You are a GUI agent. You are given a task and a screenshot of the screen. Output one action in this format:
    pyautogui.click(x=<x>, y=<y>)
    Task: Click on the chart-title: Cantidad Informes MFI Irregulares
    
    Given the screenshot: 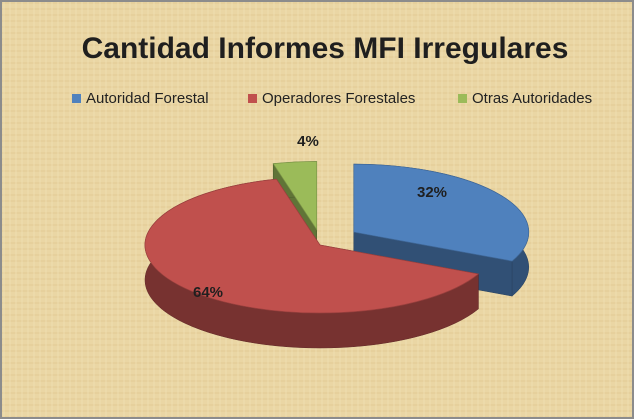 What is the action you would take?
    pyautogui.click(x=325, y=48)
    